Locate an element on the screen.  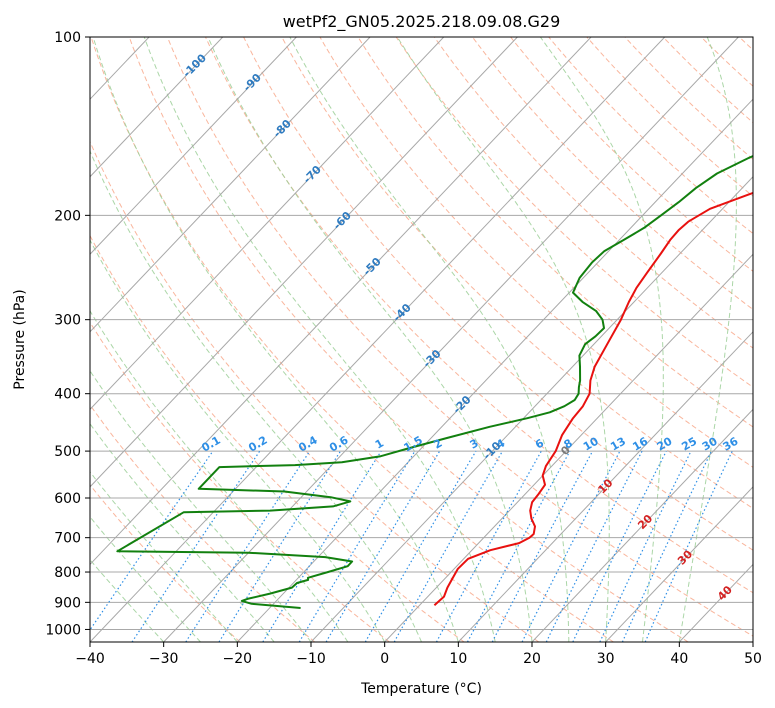
x-tick-label: −10 is located at coordinates (311, 659).